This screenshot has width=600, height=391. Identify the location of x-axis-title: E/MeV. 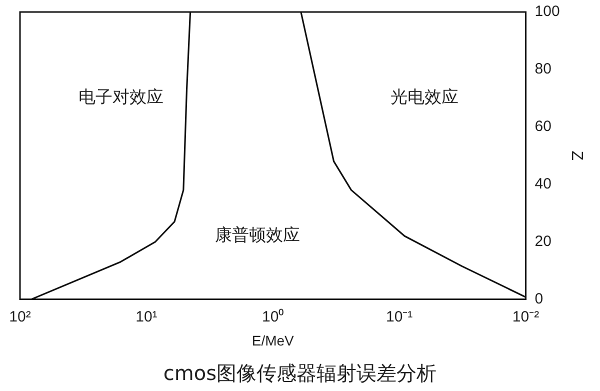
(273, 340).